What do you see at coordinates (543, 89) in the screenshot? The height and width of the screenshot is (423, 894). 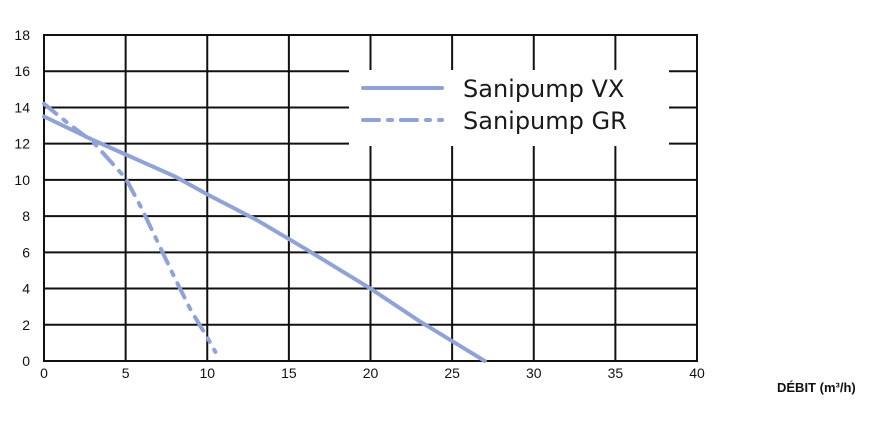 I see `legend-label-1: Sanipump VX` at bounding box center [543, 89].